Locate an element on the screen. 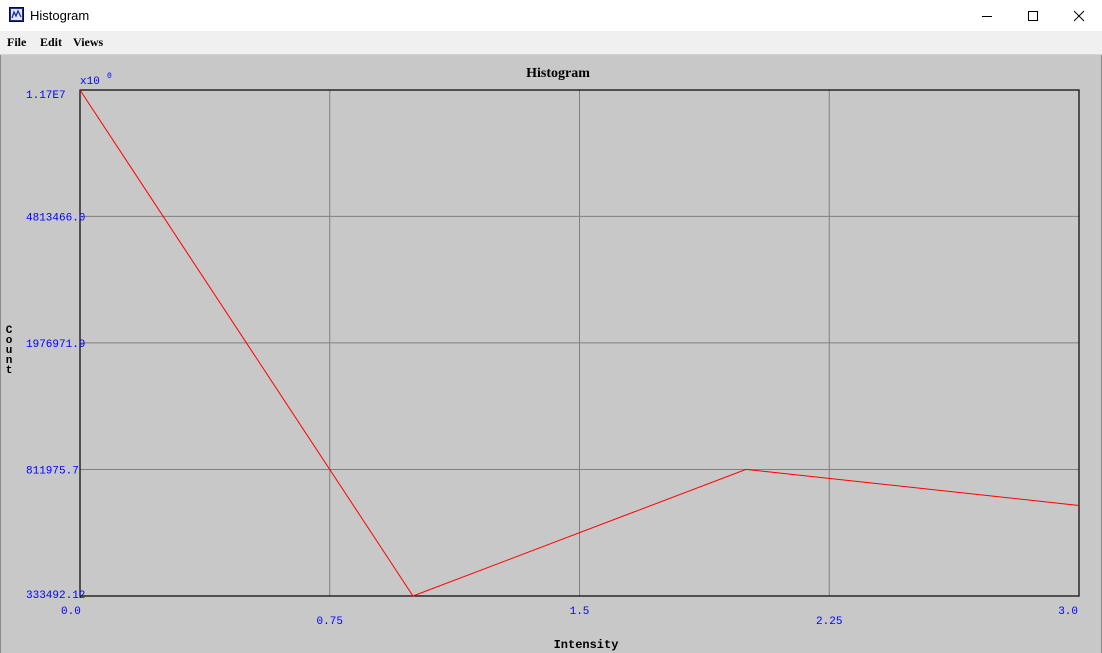 Image resolution: width=1102 pixels, height=653 pixels. minimize-button is located at coordinates (987, 15).